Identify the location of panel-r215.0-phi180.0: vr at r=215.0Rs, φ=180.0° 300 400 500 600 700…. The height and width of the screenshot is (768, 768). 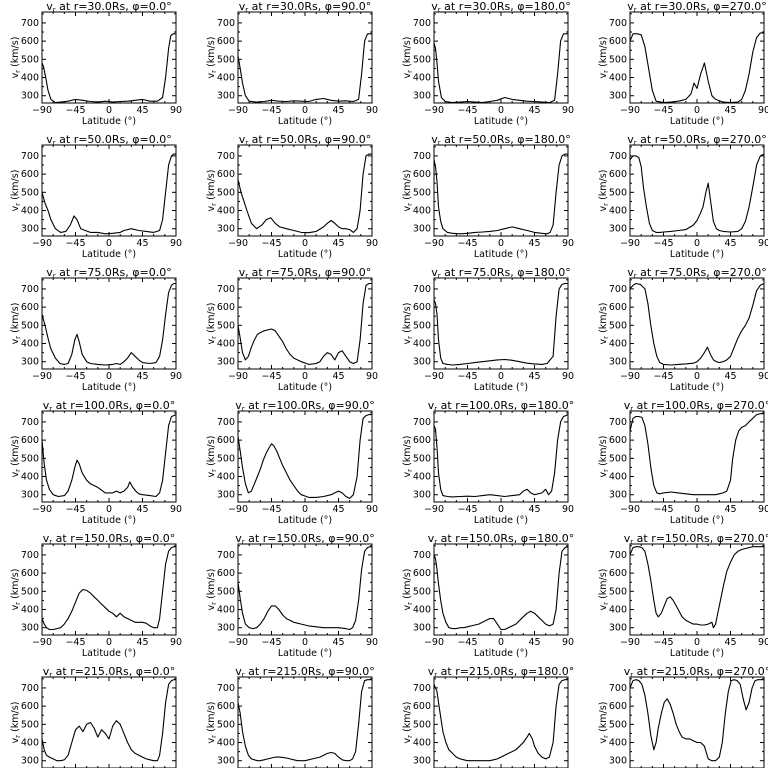
(488, 716).